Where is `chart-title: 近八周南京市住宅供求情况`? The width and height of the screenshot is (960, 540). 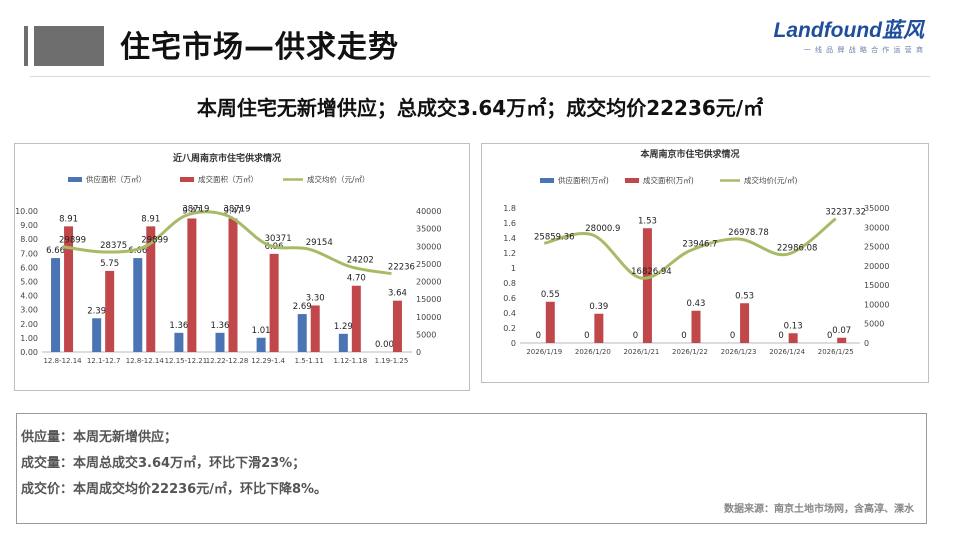
chart-title: 近八周南京市住宅供求情况 is located at coordinates (227, 158).